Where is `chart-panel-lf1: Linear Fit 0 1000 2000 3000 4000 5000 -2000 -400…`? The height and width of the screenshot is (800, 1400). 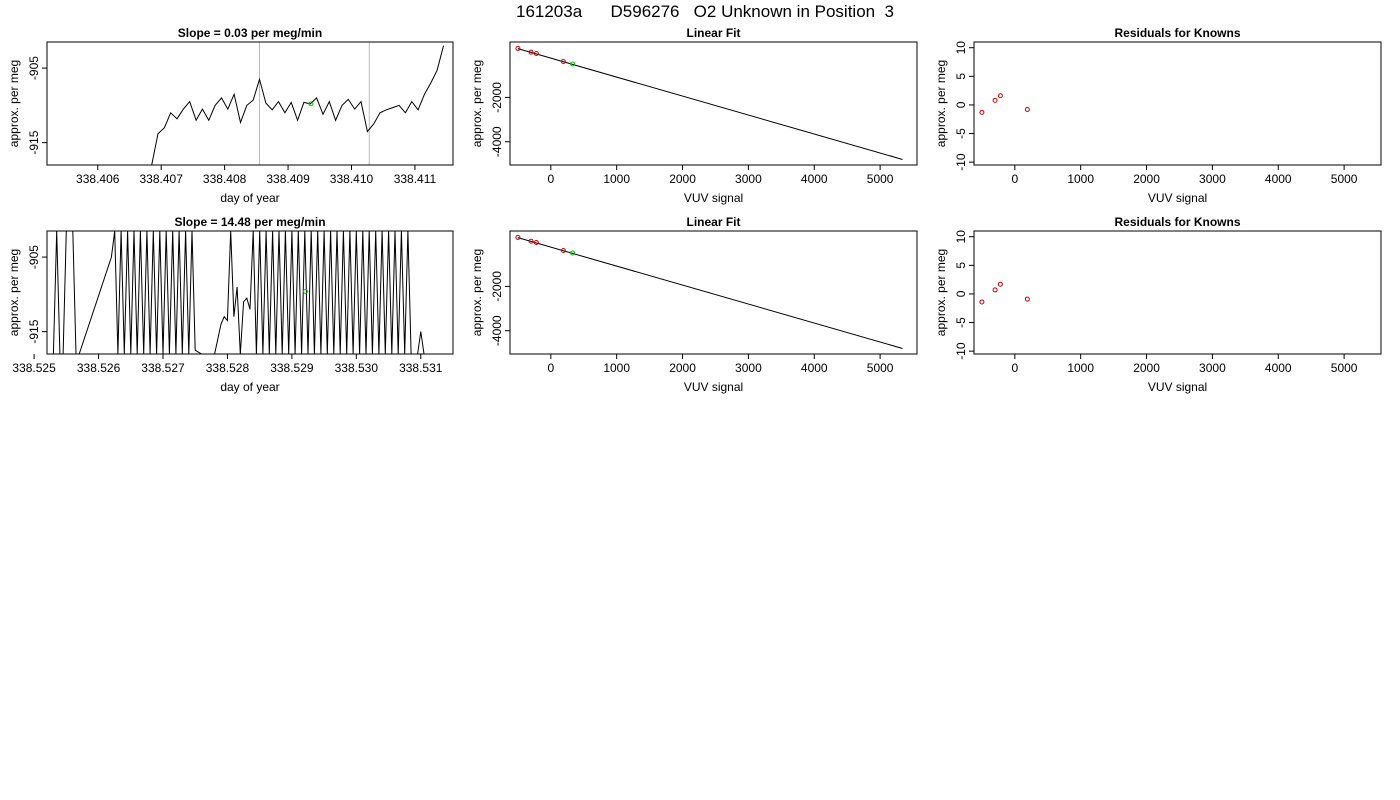 chart-panel-lf1: Linear Fit 0 1000 2000 3000 4000 5000 -2000 -400… is located at coordinates (694, 115).